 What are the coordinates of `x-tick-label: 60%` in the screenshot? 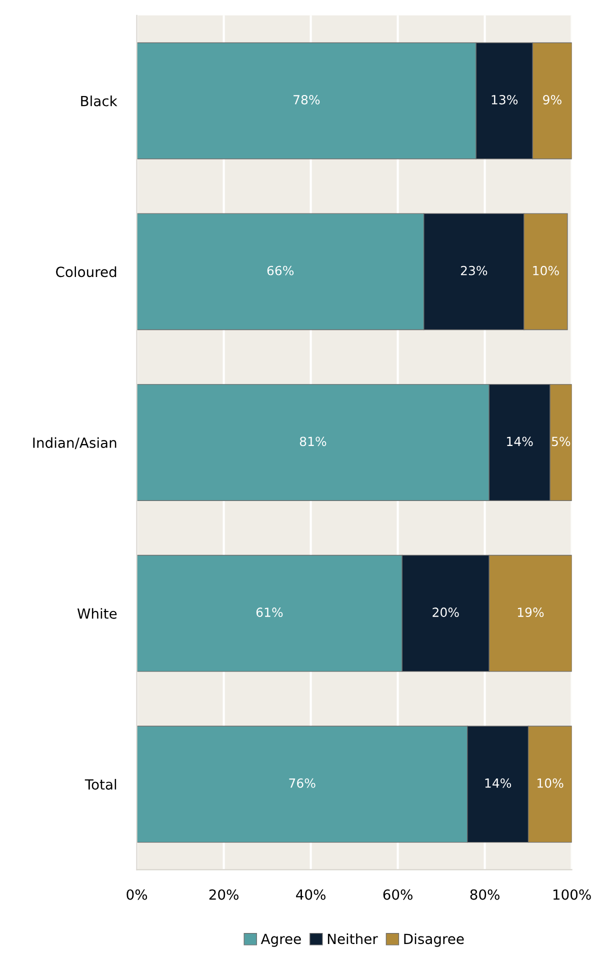 It's located at (397, 894).